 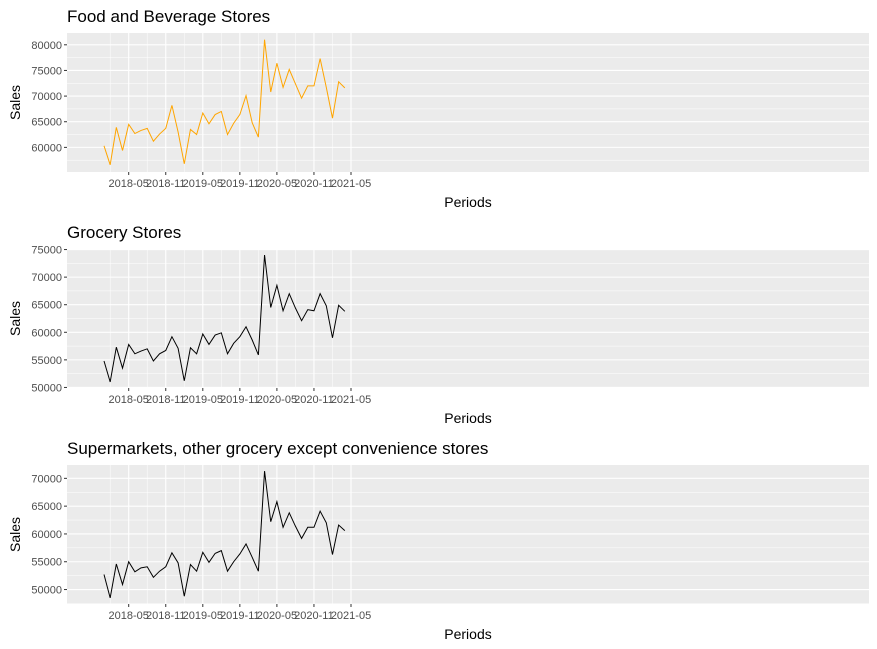 What do you see at coordinates (168, 16) in the screenshot?
I see `panel-title: Food and Beverage Stores` at bounding box center [168, 16].